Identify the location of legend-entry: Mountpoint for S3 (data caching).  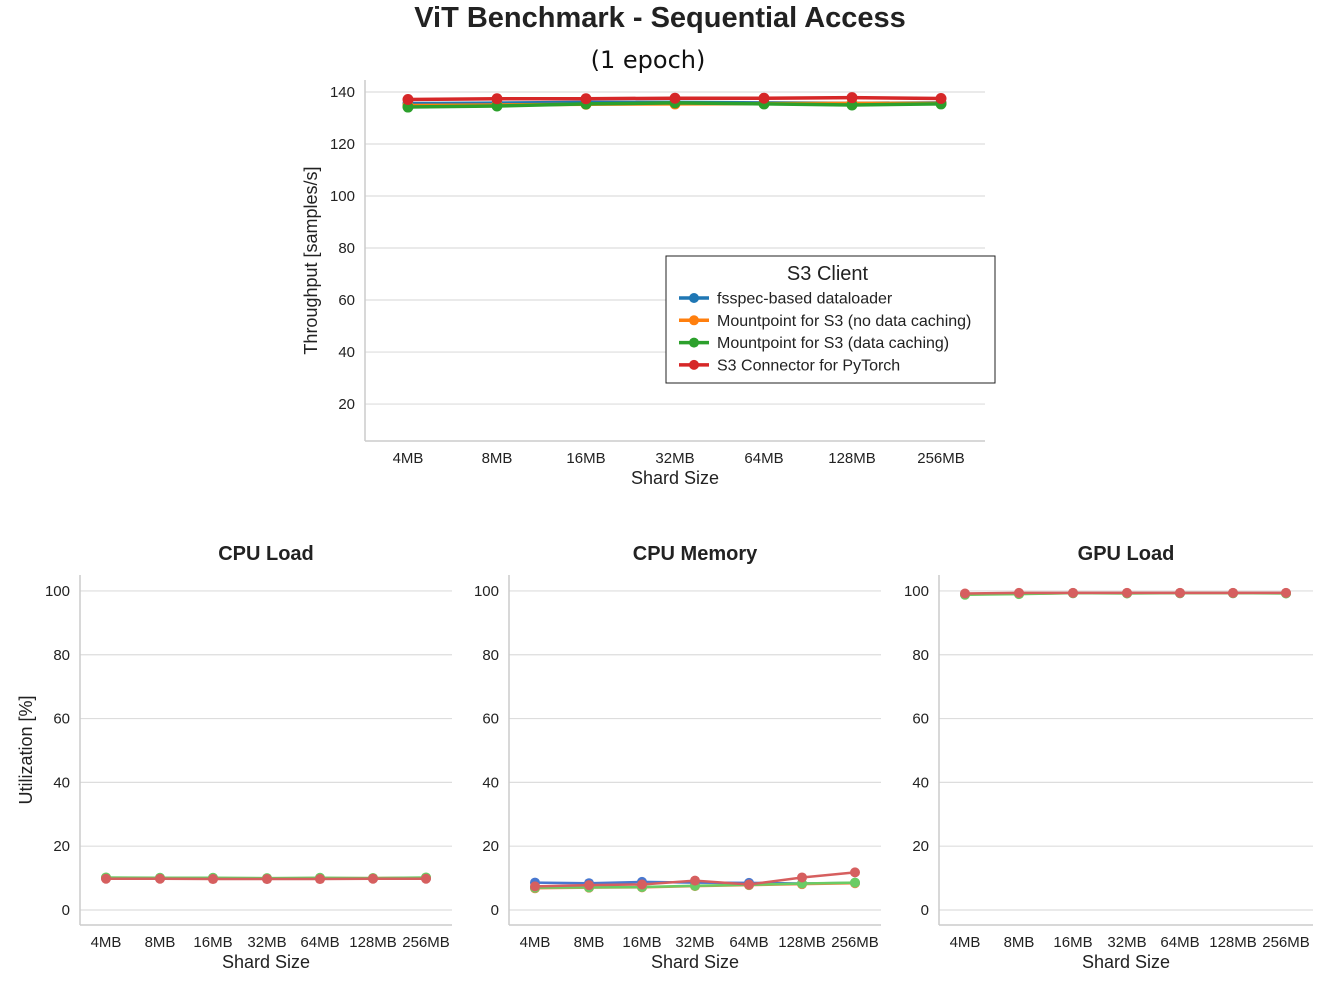
(833, 343).